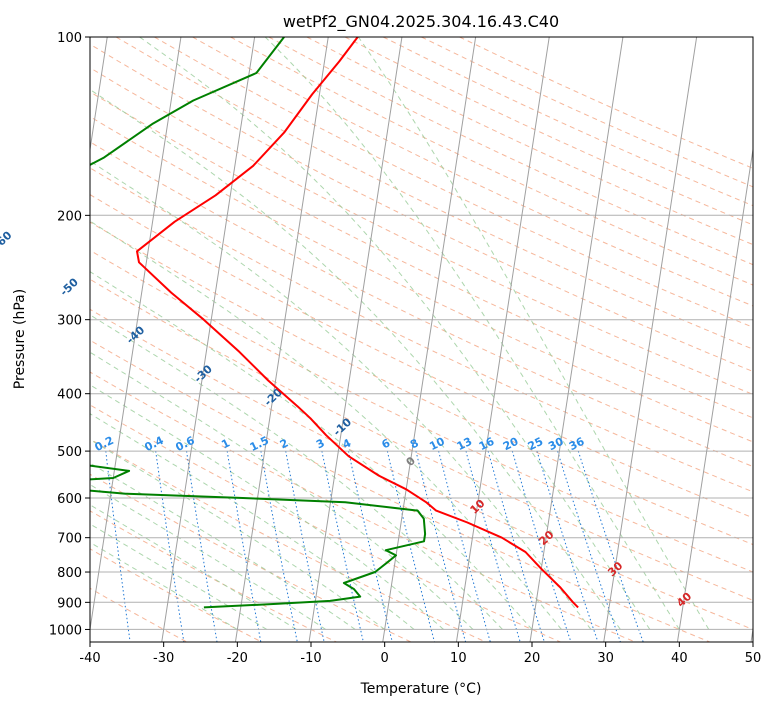 This screenshot has width=775, height=708. Describe the element at coordinates (605, 658) in the screenshot. I see `x-tick-label: 30` at that location.